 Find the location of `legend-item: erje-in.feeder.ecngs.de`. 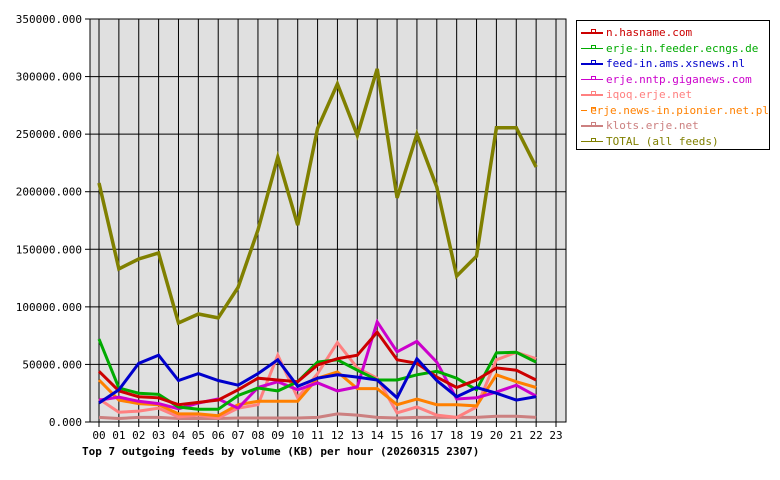

legend-item: erje-in.feeder.ecngs.de is located at coordinates (675, 49).